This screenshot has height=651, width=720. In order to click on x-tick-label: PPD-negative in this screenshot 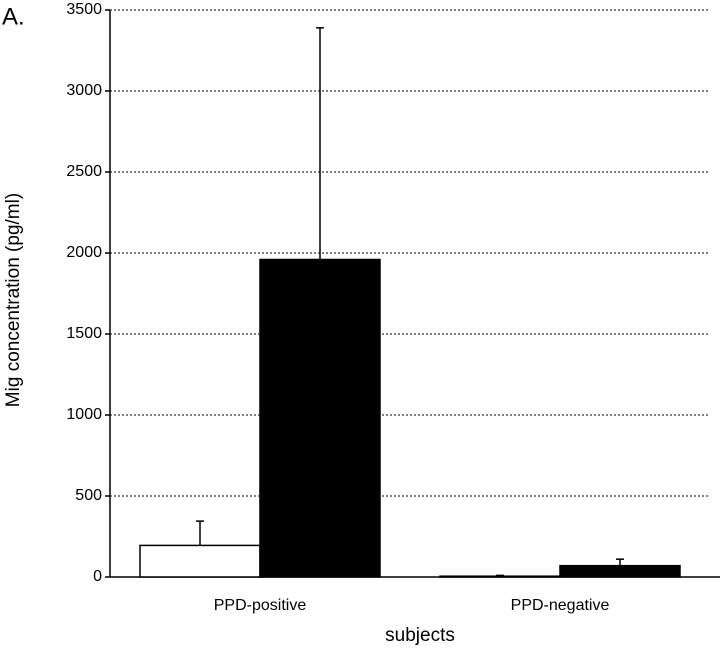, I will do `click(560, 605)`.